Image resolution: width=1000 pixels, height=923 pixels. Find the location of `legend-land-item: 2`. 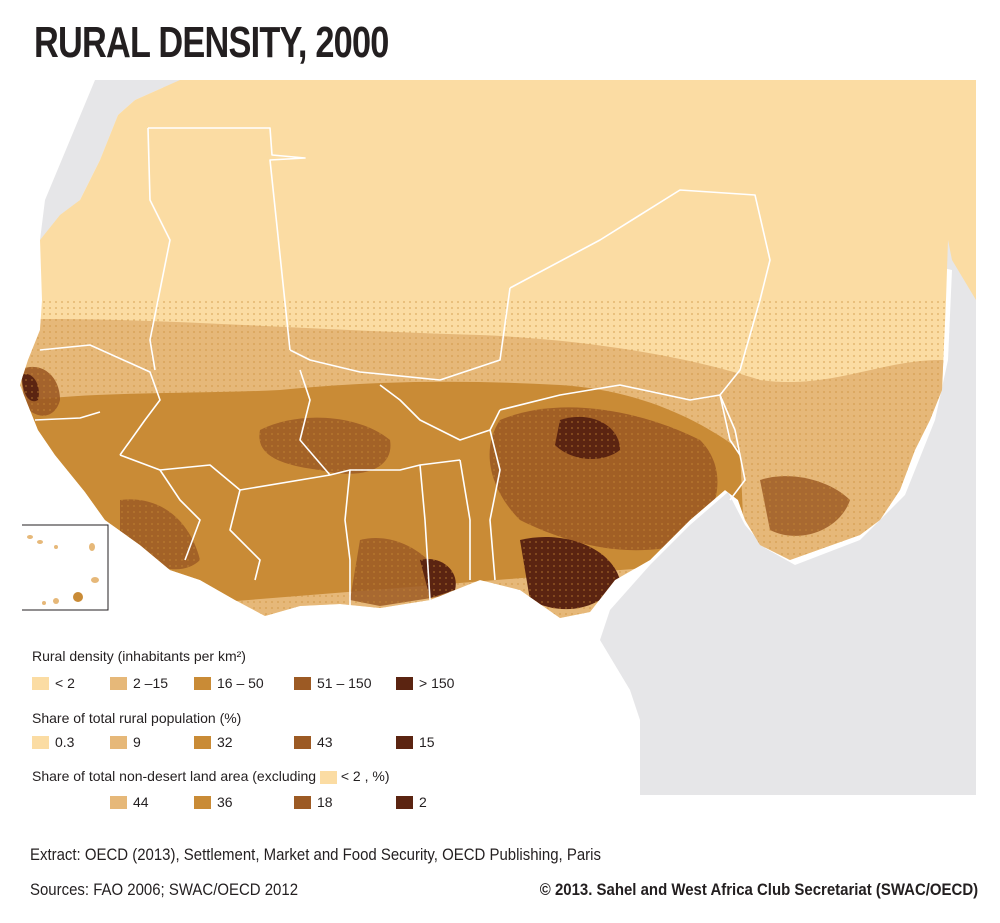

legend-land-item: 2 is located at coordinates (411, 802).